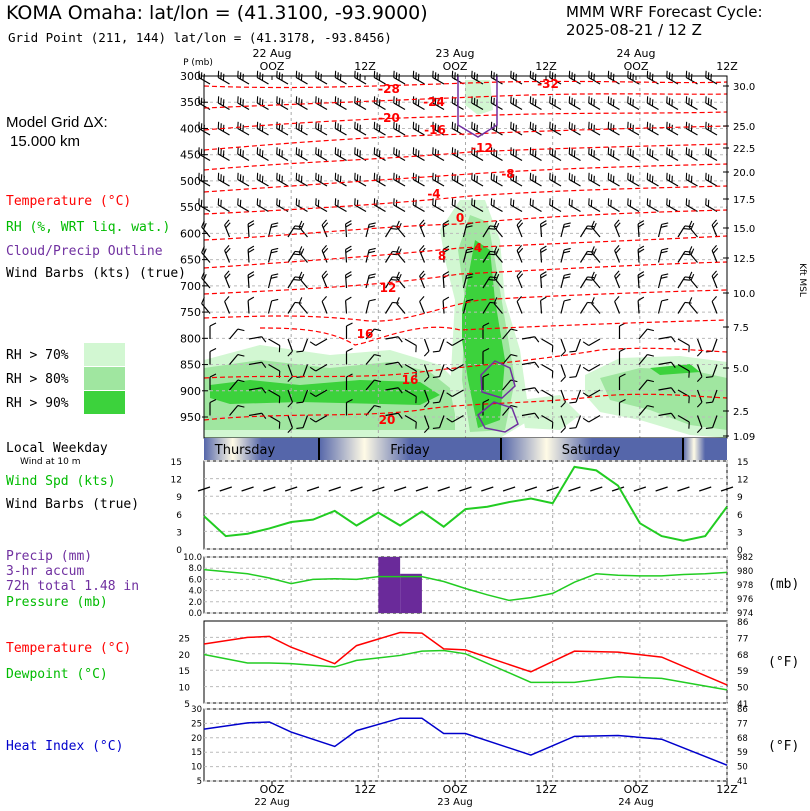  Describe the element at coordinates (455, 66) in the screenshot. I see `top-time-tick-label: OOZ` at that location.